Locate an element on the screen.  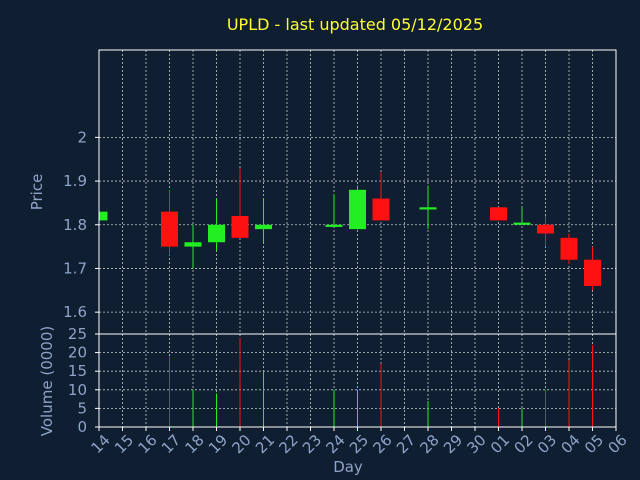
chart-title: UPLD - last updated 05/12/2025 is located at coordinates (355, 24).